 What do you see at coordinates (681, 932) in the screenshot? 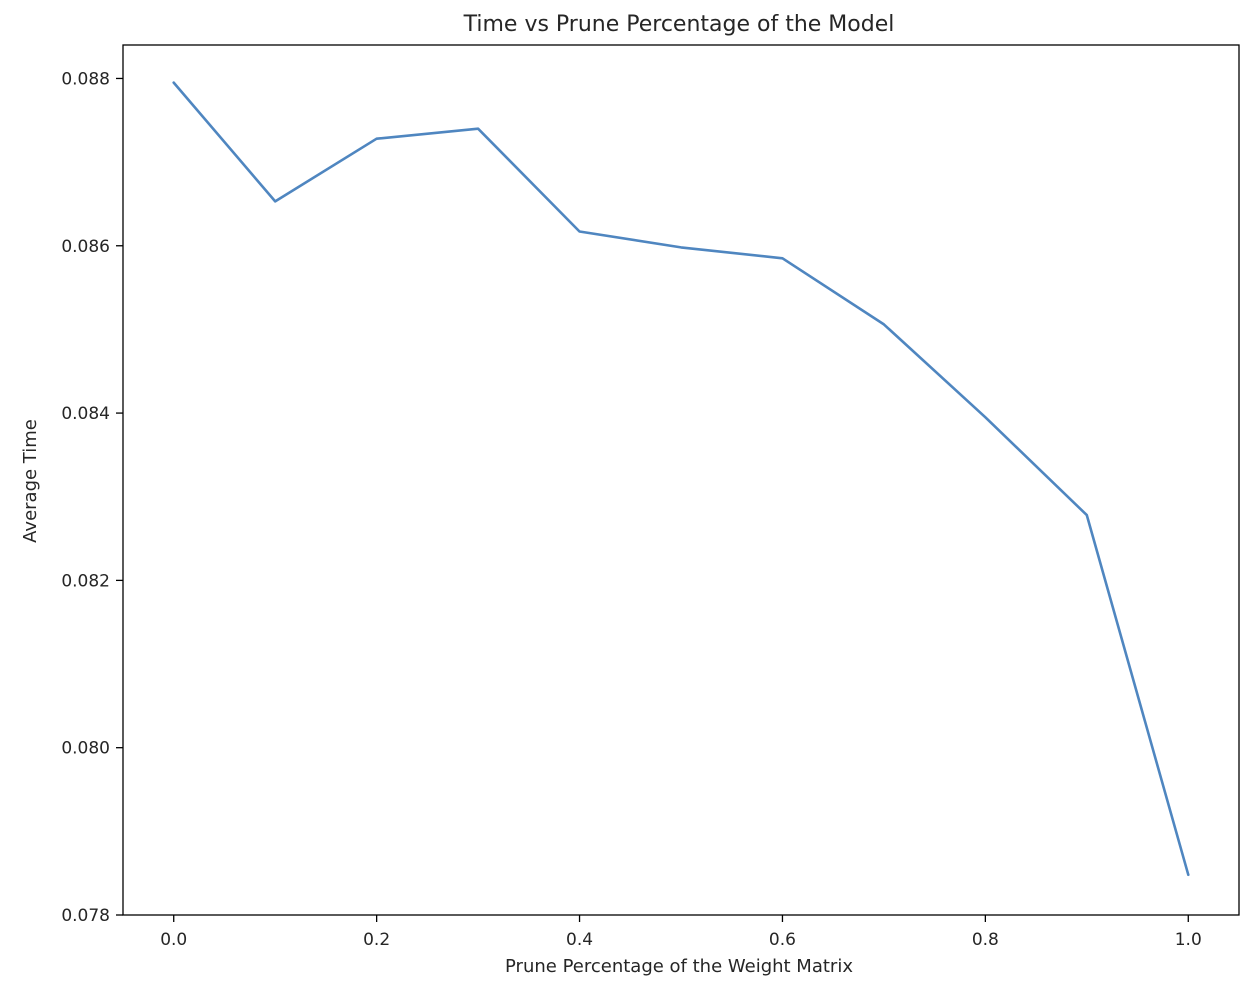
I see `x-axis: 0.0 0.2 0.4 0.6 0.8 1.0` at bounding box center [681, 932].